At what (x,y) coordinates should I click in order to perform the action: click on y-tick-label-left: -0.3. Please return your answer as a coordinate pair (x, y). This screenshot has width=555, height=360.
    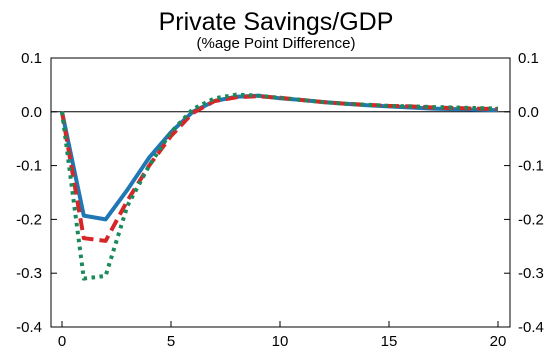
    Looking at the image, I should click on (29, 273).